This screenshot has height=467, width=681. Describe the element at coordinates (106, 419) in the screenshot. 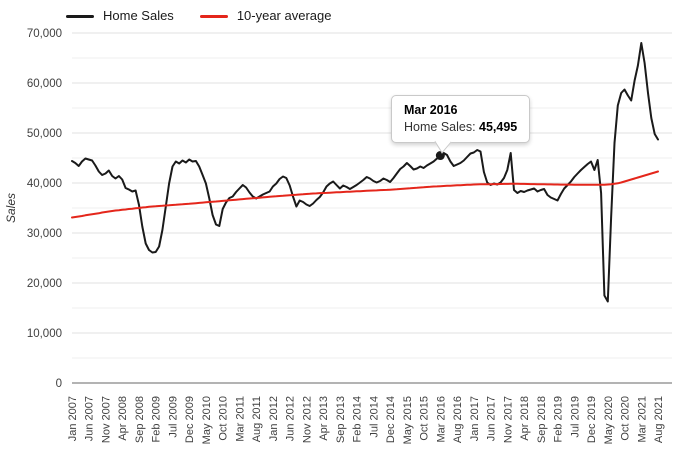

I see `x-tick-label: Nov 2007` at that location.